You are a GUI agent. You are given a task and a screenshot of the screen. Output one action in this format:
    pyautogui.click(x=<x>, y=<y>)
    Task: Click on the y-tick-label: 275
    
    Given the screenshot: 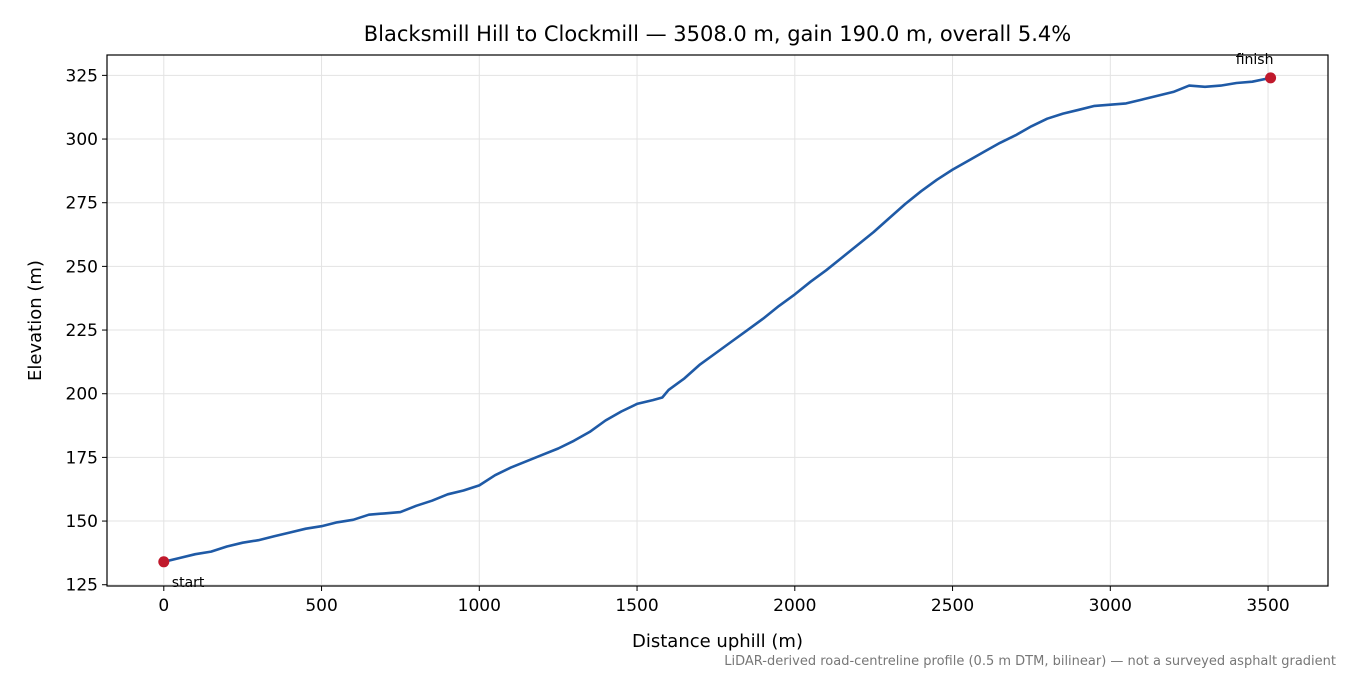 What is the action you would take?
    pyautogui.click(x=82, y=204)
    